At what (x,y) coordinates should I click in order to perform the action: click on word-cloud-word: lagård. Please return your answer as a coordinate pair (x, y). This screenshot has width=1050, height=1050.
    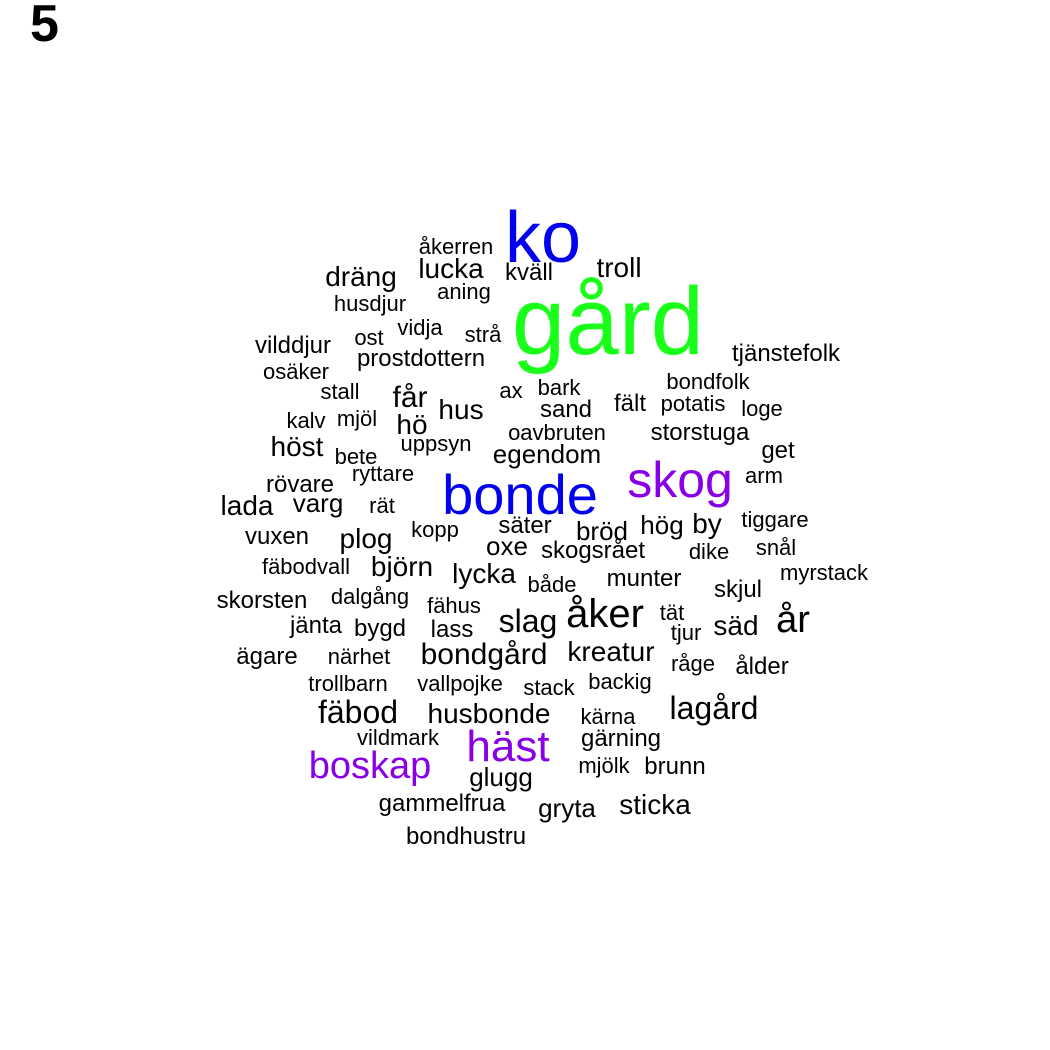
    Looking at the image, I should click on (714, 708).